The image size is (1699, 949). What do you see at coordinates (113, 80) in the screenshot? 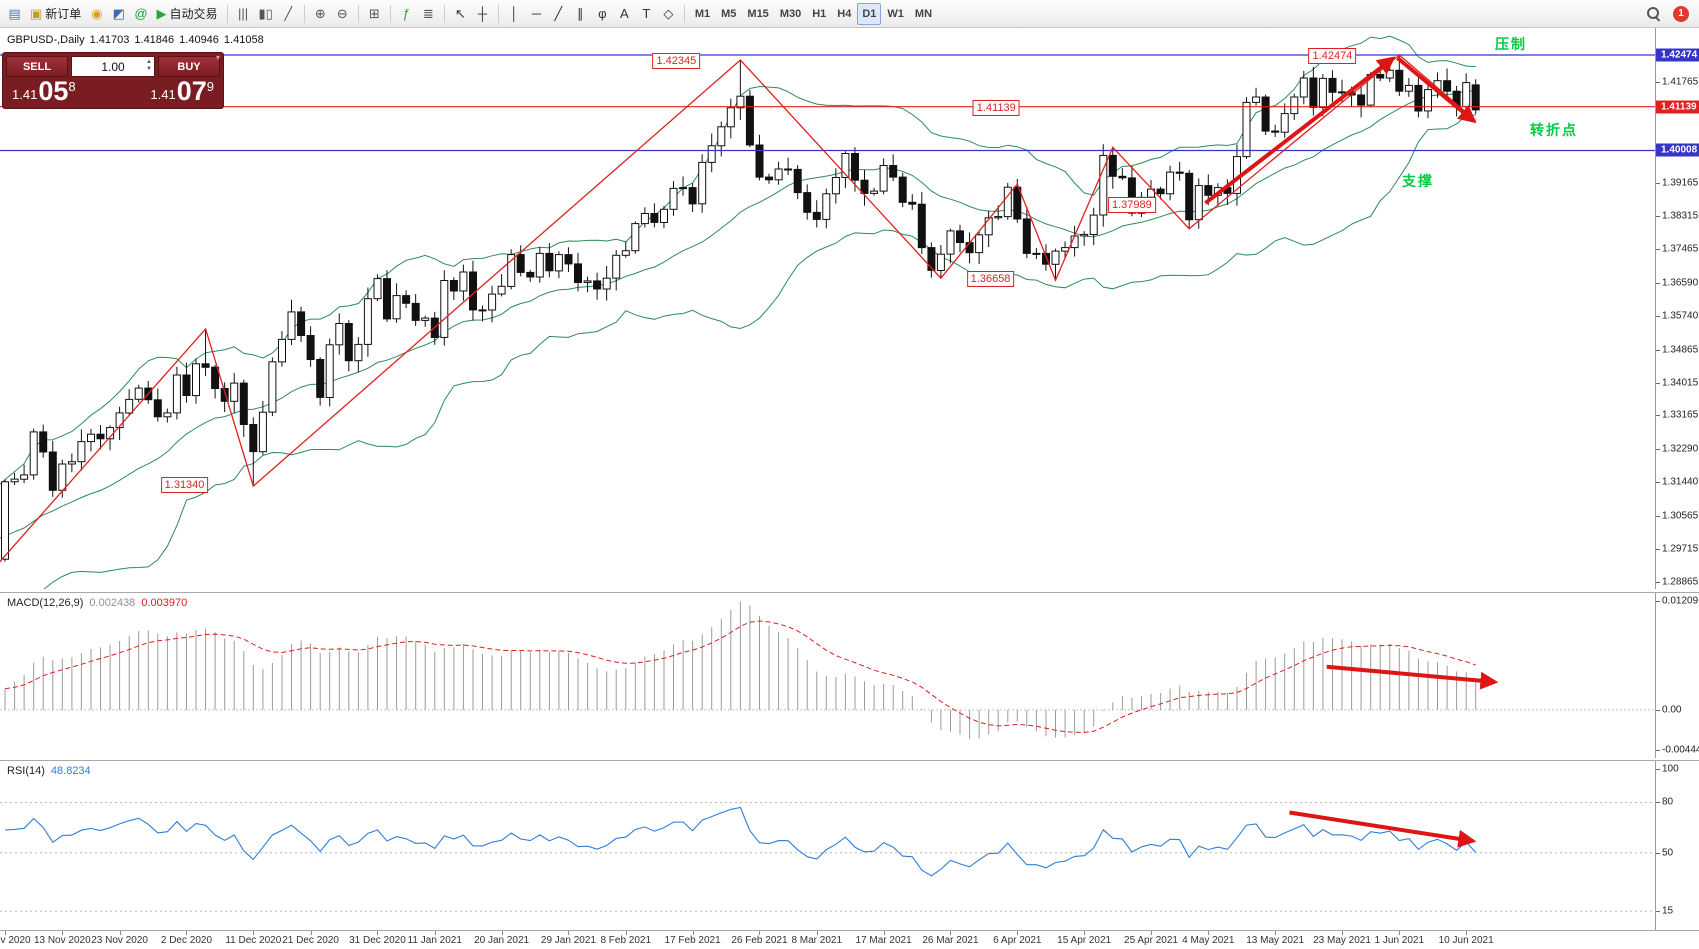
I see `one-click-trading-panel: ▾ SELL ▲▼ BUY 1.41 05 8 1.41 07 9` at bounding box center [113, 80].